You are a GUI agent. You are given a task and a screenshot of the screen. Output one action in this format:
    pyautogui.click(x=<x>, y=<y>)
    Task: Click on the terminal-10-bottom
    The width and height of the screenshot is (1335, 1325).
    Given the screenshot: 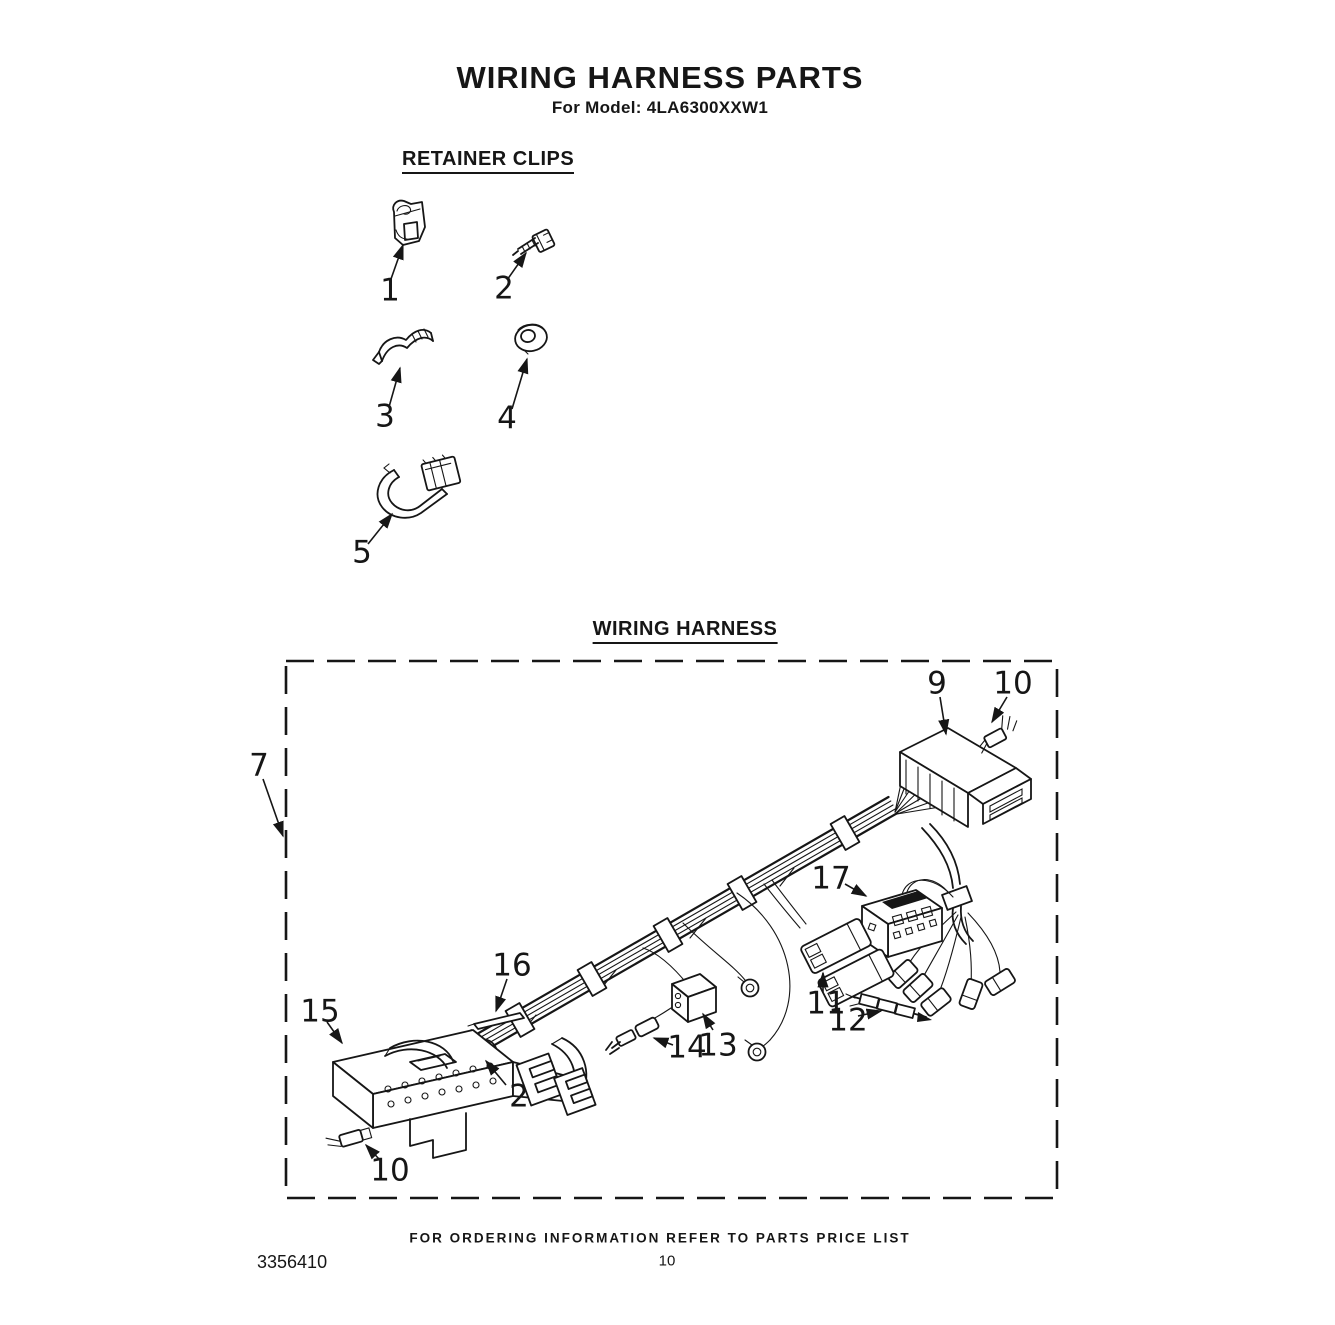 What is the action you would take?
    pyautogui.click(x=349, y=1137)
    